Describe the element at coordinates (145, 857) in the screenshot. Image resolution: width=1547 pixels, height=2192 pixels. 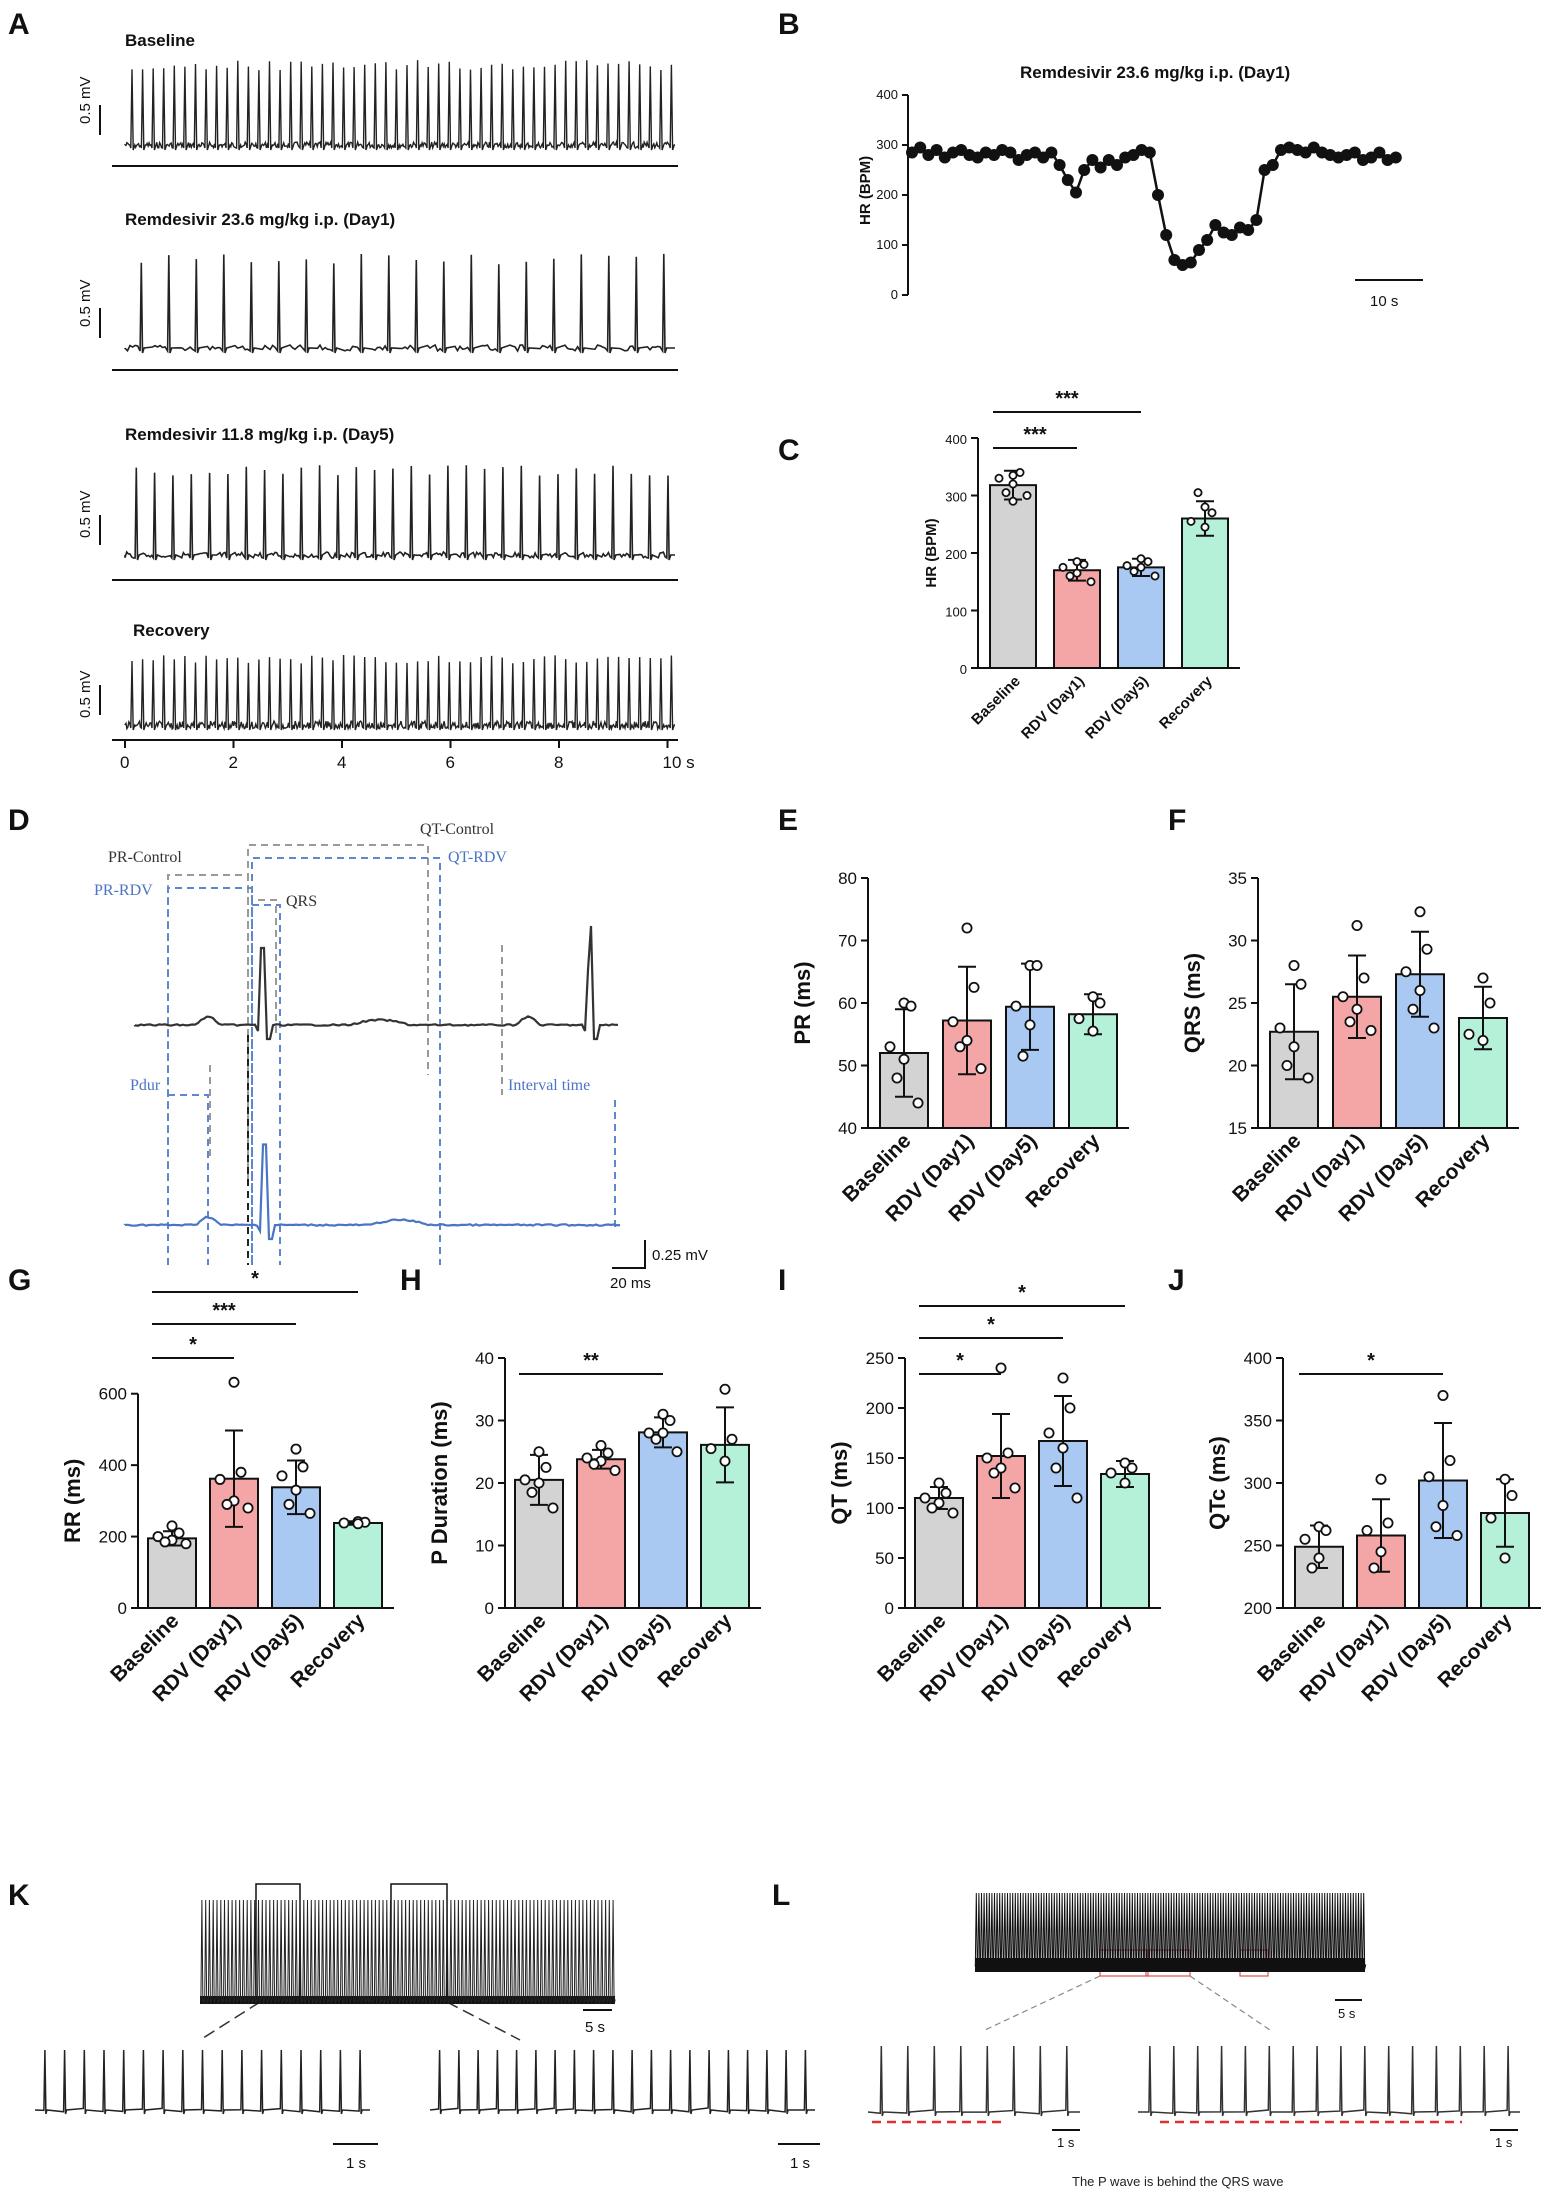
I see `label-pr-control: PR-Control` at that location.